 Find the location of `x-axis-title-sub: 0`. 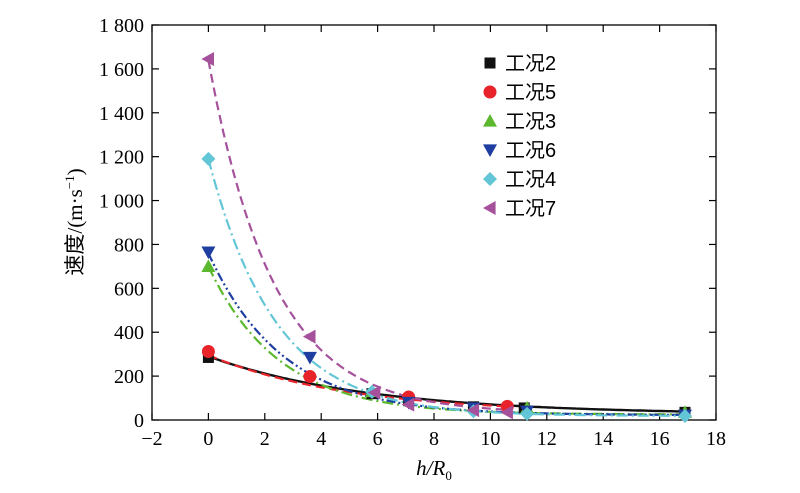

x-axis-title-sub: 0 is located at coordinates (448, 475).